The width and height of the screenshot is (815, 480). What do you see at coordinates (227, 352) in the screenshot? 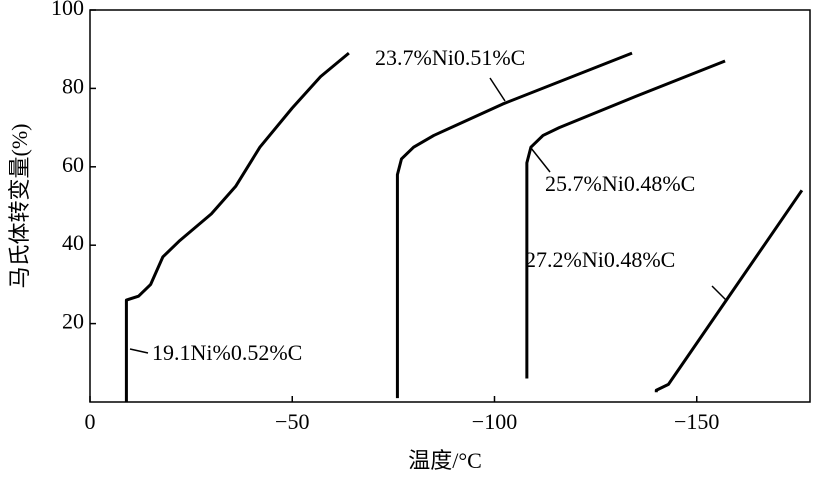
I see `curve-label: 19.1Ni%0.52%C` at bounding box center [227, 352].